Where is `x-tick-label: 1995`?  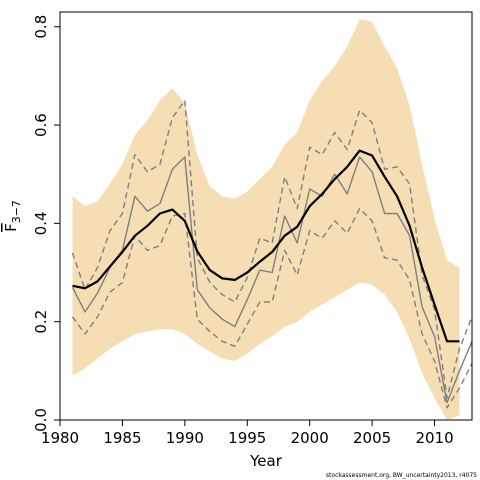 x-tick-label: 1995 is located at coordinates (247, 438).